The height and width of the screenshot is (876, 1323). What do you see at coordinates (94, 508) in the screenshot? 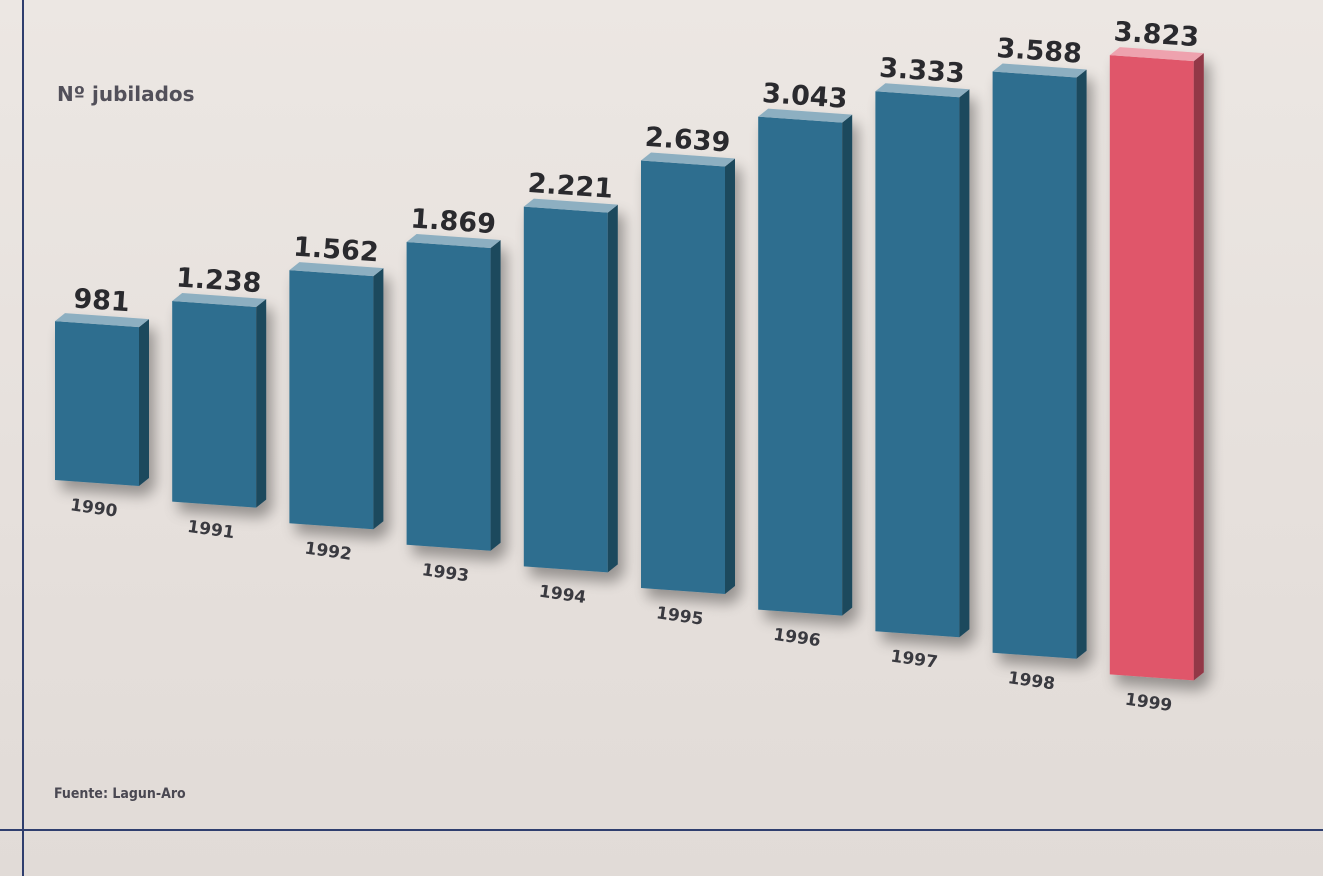
I see `category-label: 1990` at bounding box center [94, 508].